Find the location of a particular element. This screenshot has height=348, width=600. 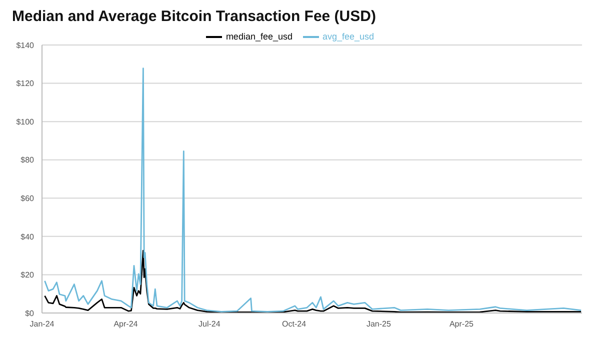

x-tick-label: Apr-25 is located at coordinates (461, 324).